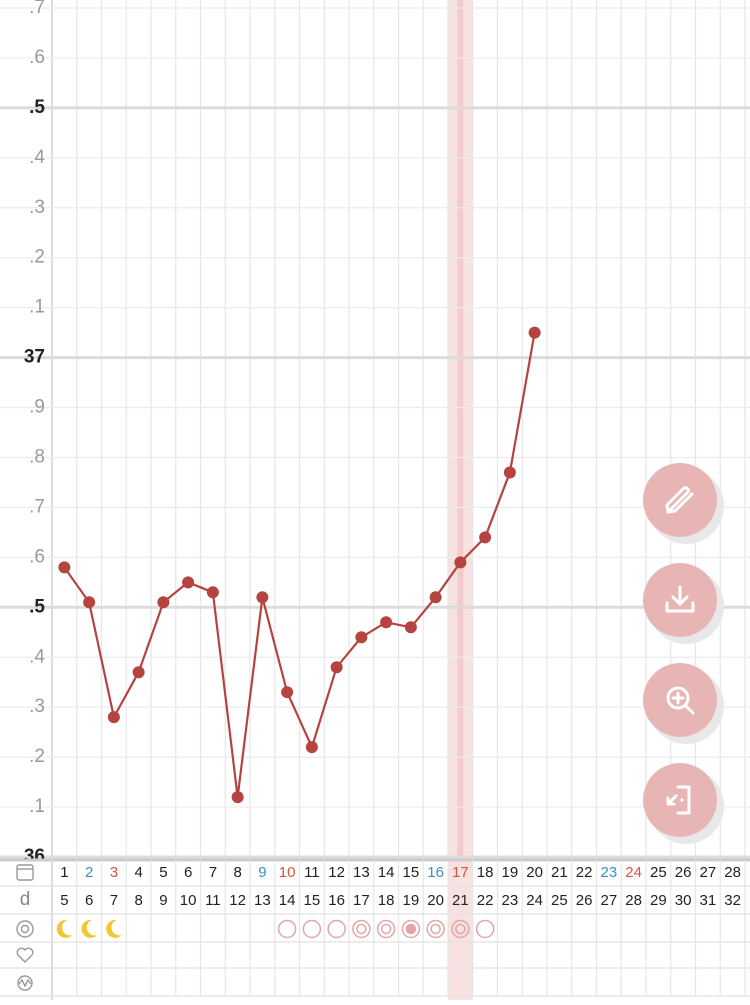 Image resolution: width=750 pixels, height=1005 pixels. Describe the element at coordinates (213, 872) in the screenshot. I see `x-tick-label: 7` at that location.